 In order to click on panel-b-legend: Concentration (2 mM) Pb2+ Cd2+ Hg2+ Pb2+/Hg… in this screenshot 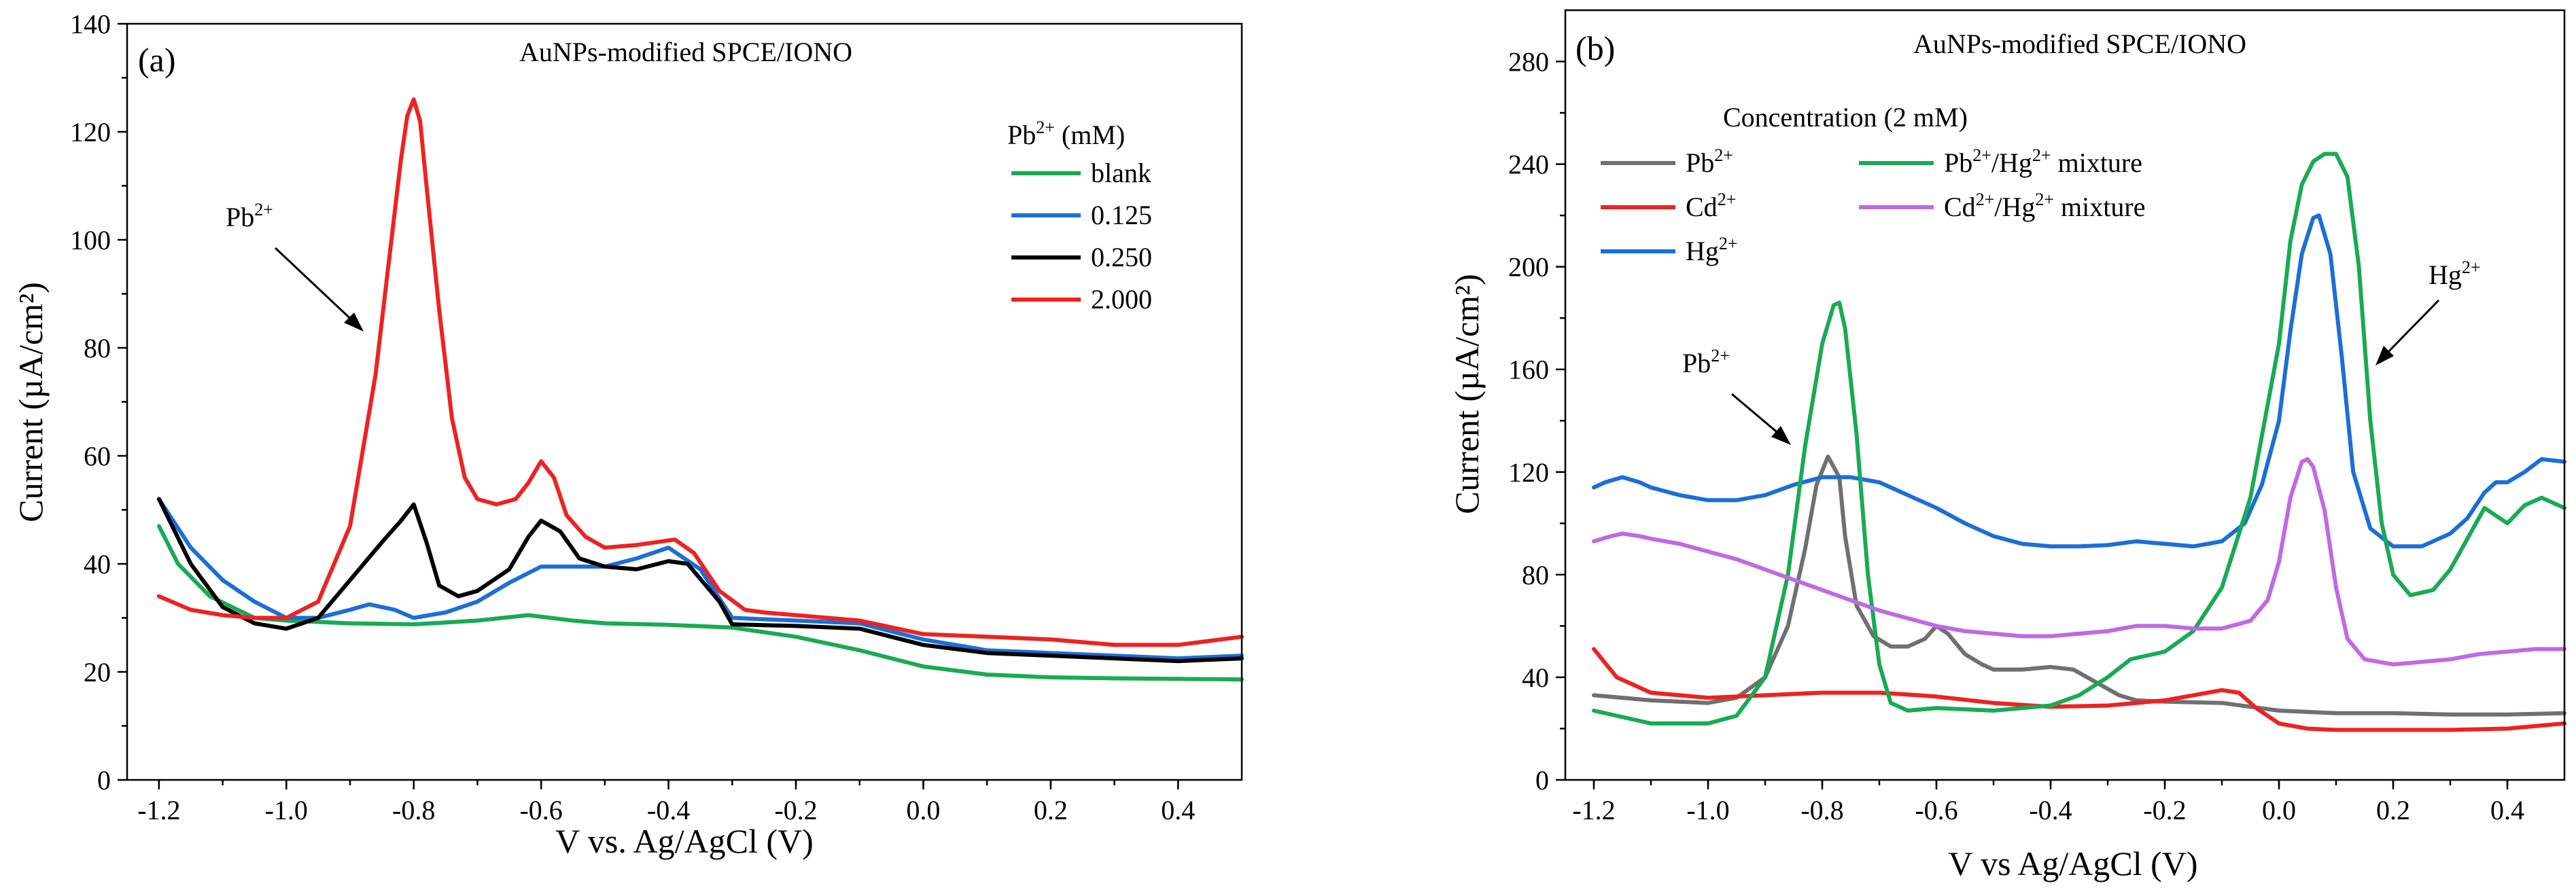, I will do `click(1873, 184)`.